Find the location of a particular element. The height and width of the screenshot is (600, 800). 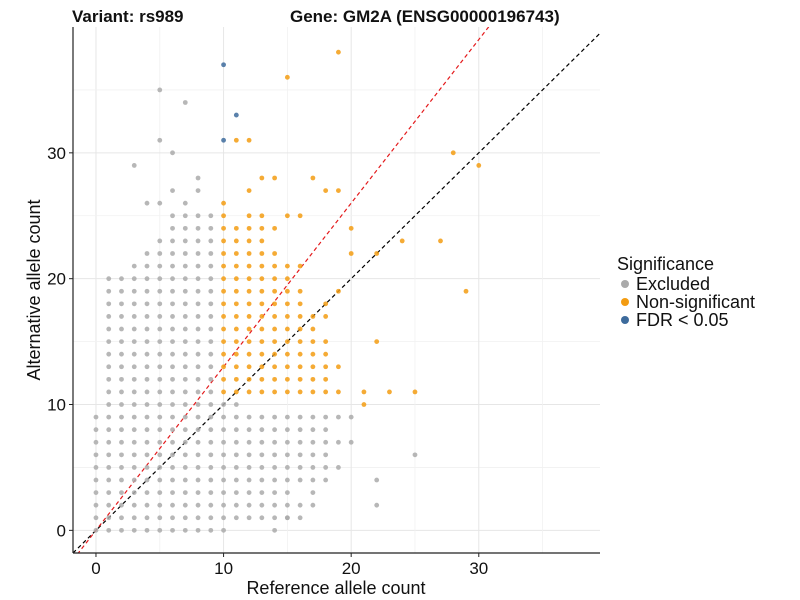

legend-swatch-excluded is located at coordinates (625, 284).